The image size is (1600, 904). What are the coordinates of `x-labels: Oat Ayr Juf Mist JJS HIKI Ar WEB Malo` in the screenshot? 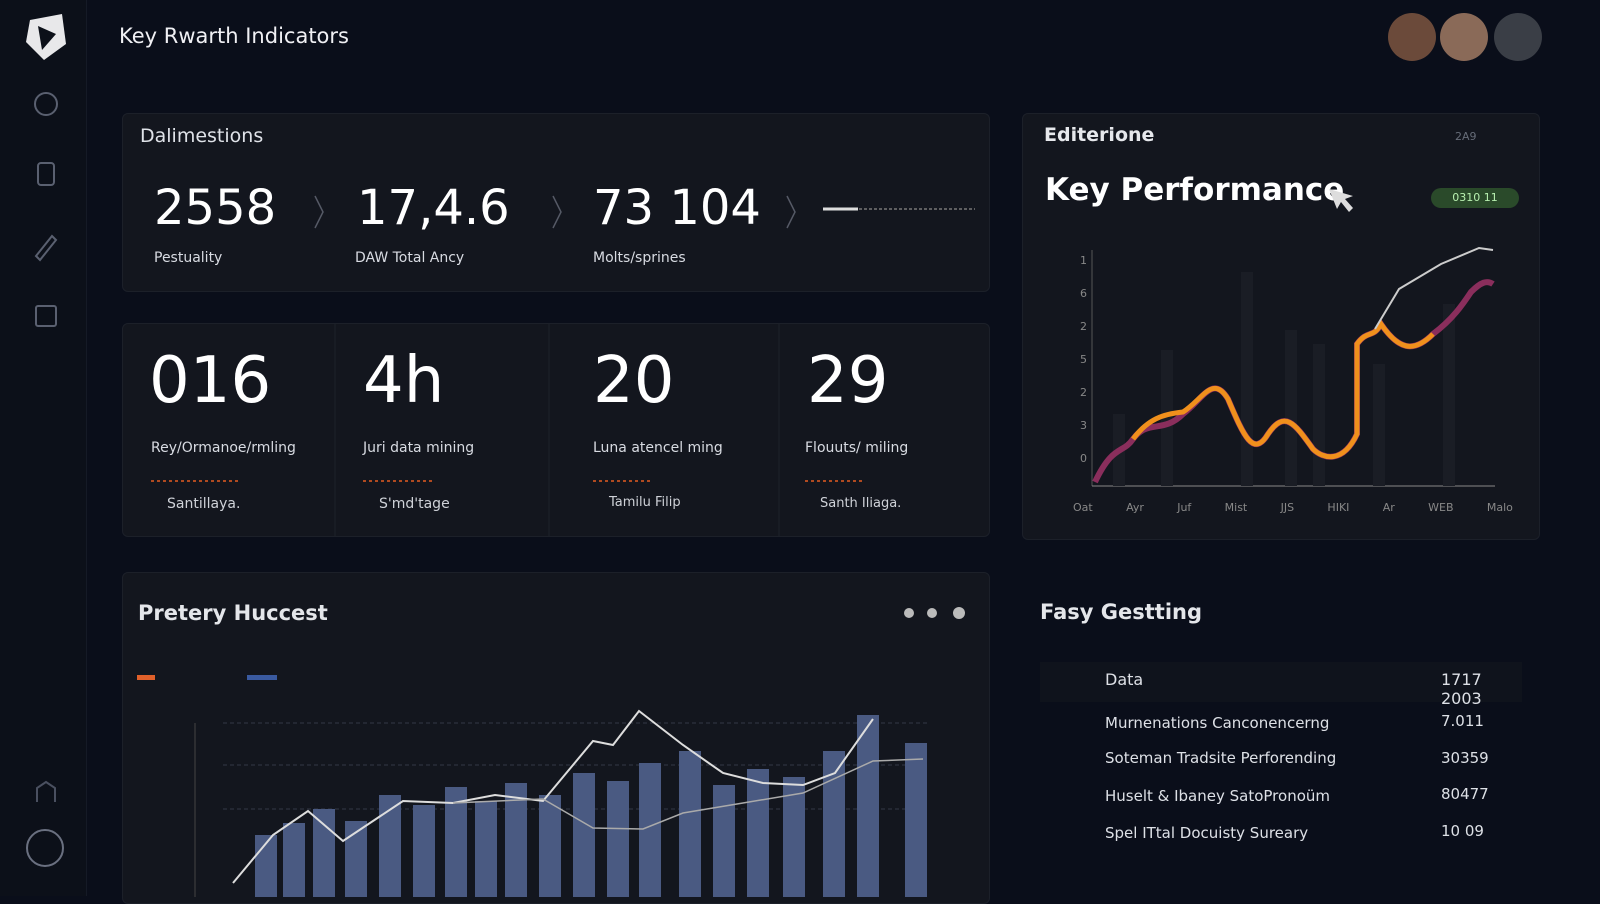 It's located at (1293, 507).